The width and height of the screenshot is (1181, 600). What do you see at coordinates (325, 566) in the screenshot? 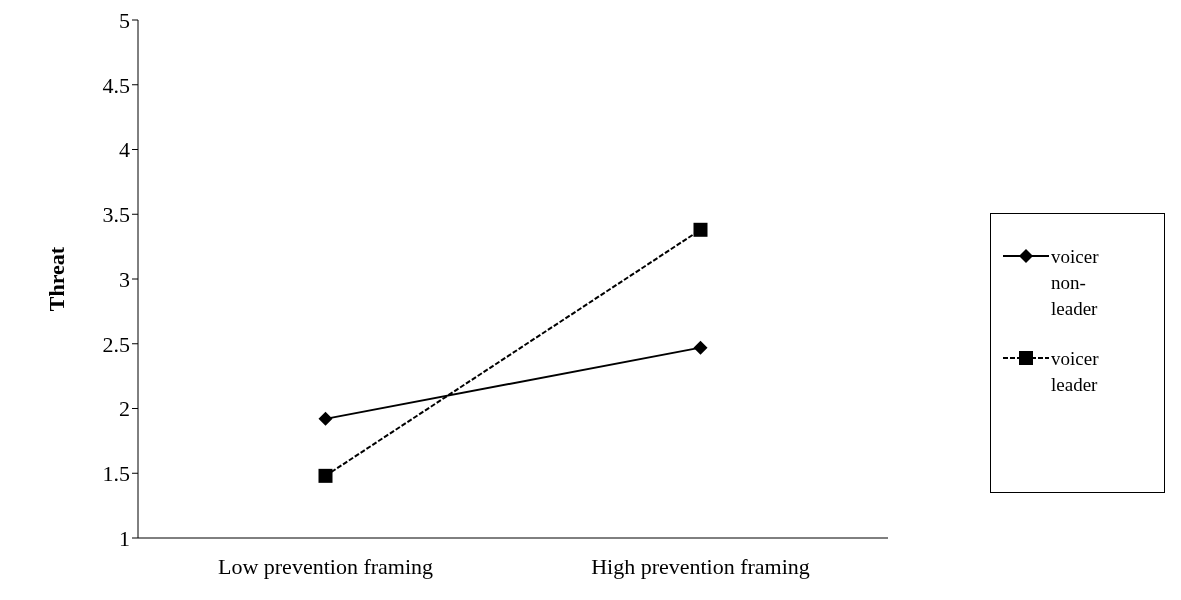
I see `x-tick-label: Low prevention framing` at bounding box center [325, 566].